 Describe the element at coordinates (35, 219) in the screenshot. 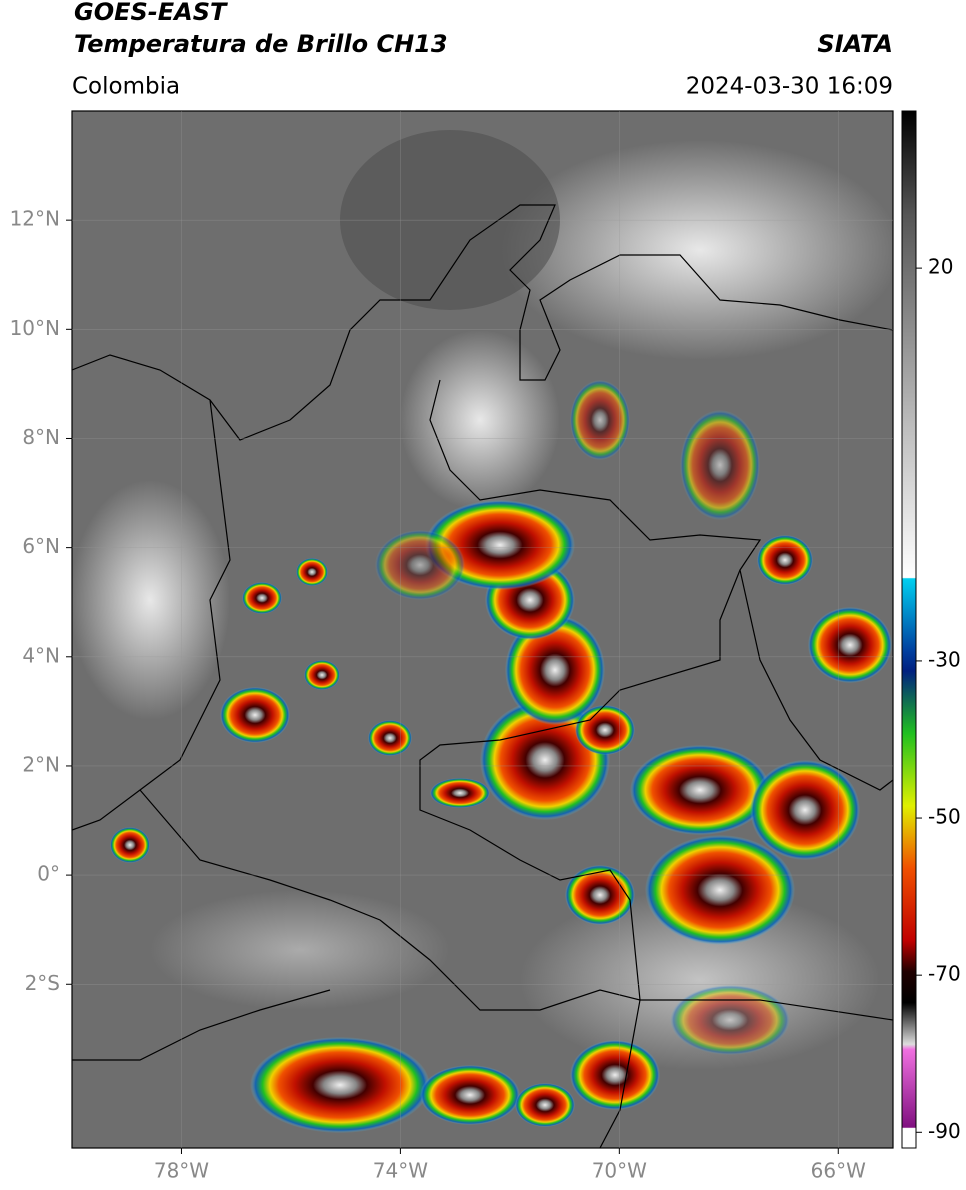

I see `y-tick-label: 12°N` at that location.